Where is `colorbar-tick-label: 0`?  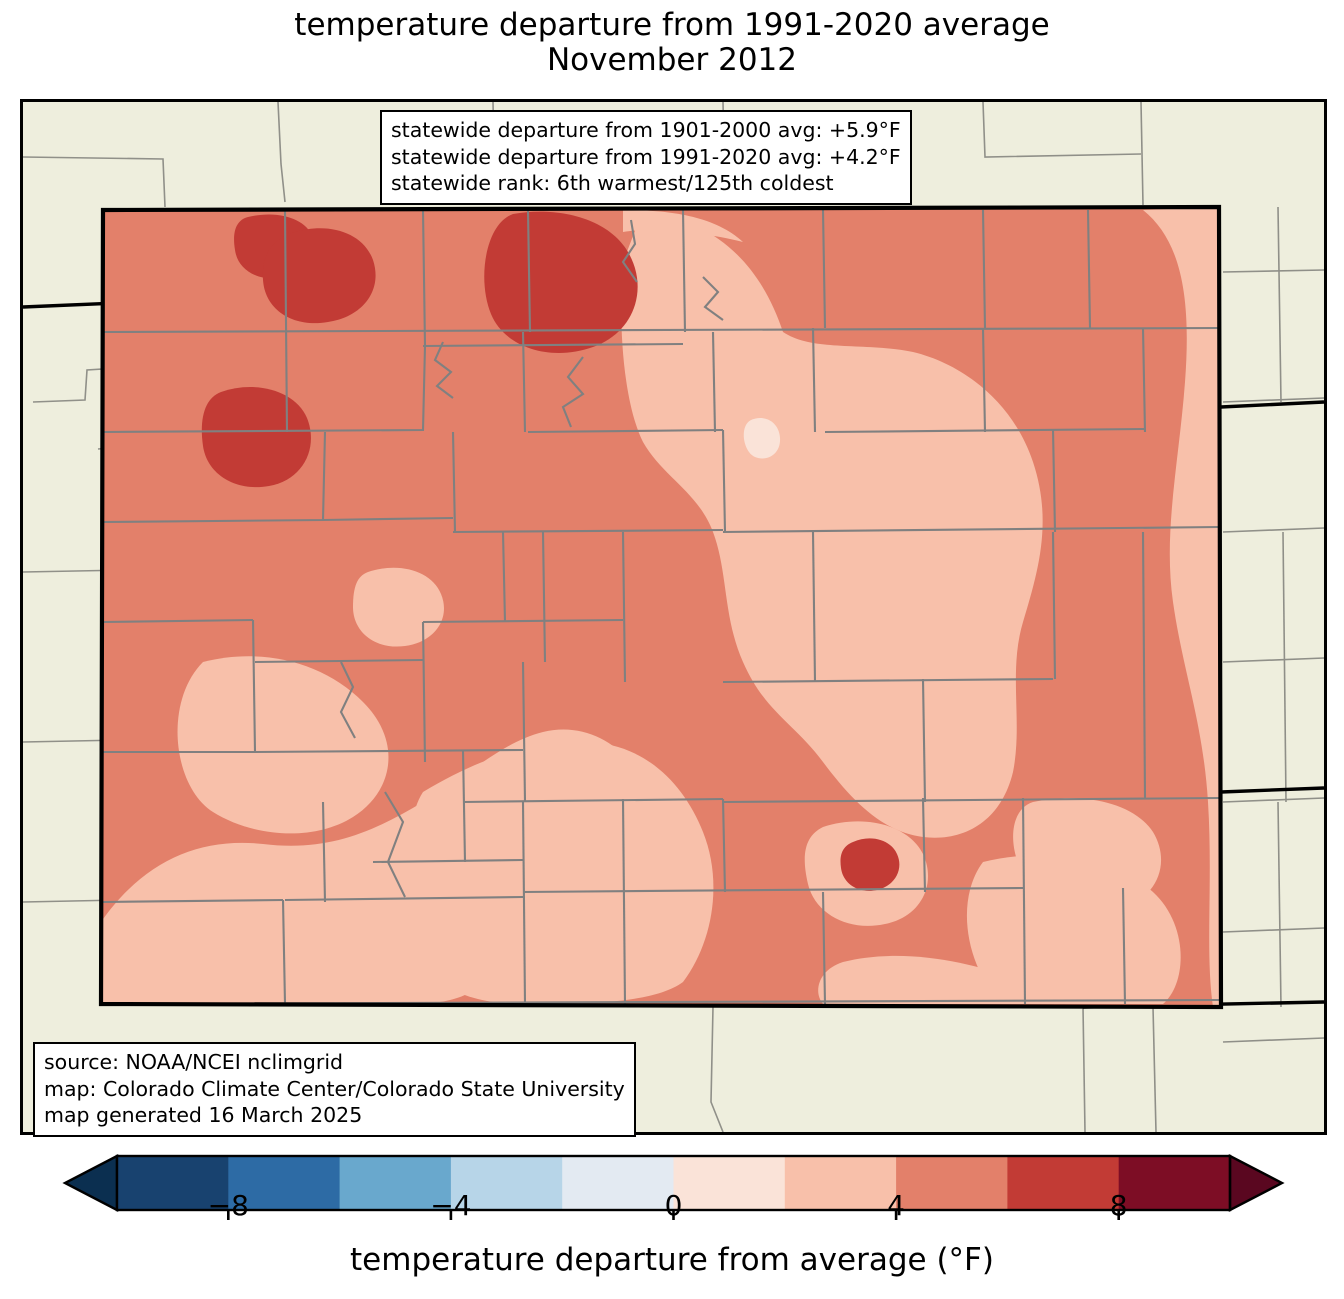 colorbar-tick-label: 0 is located at coordinates (673, 1205).